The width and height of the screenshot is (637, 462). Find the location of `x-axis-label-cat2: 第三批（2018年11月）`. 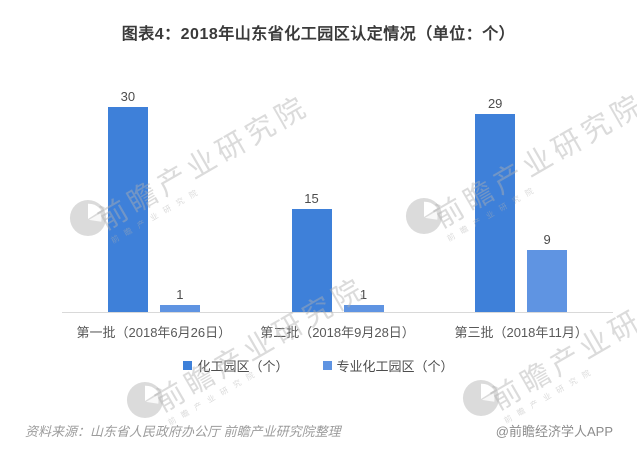

x-axis-label-cat2: 第三批（2018年11月） is located at coordinates (521, 332).